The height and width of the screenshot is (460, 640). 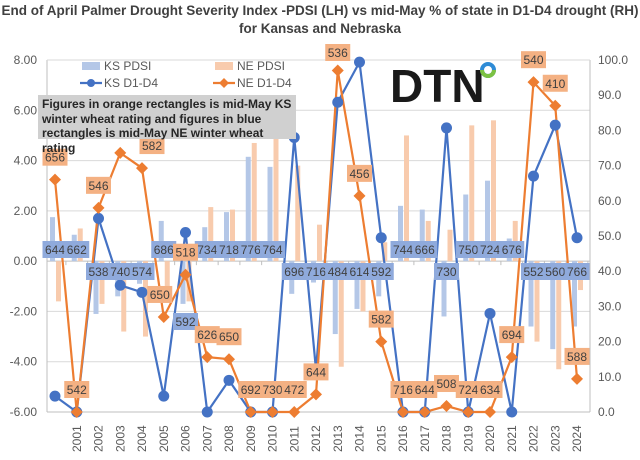 I want to click on x-tick-label: 2019, so click(x=468, y=438).